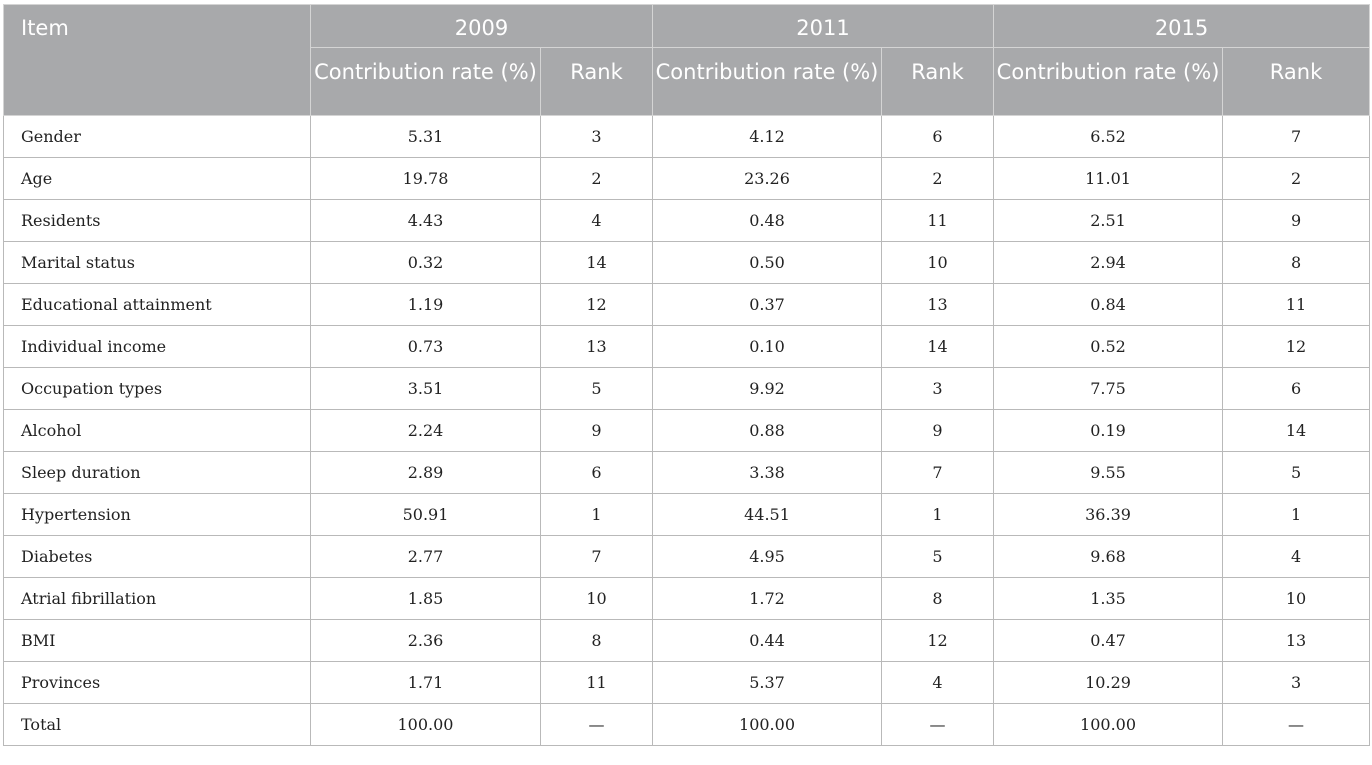  Describe the element at coordinates (1296, 556) in the screenshot. I see `rank-2015: 4` at that location.